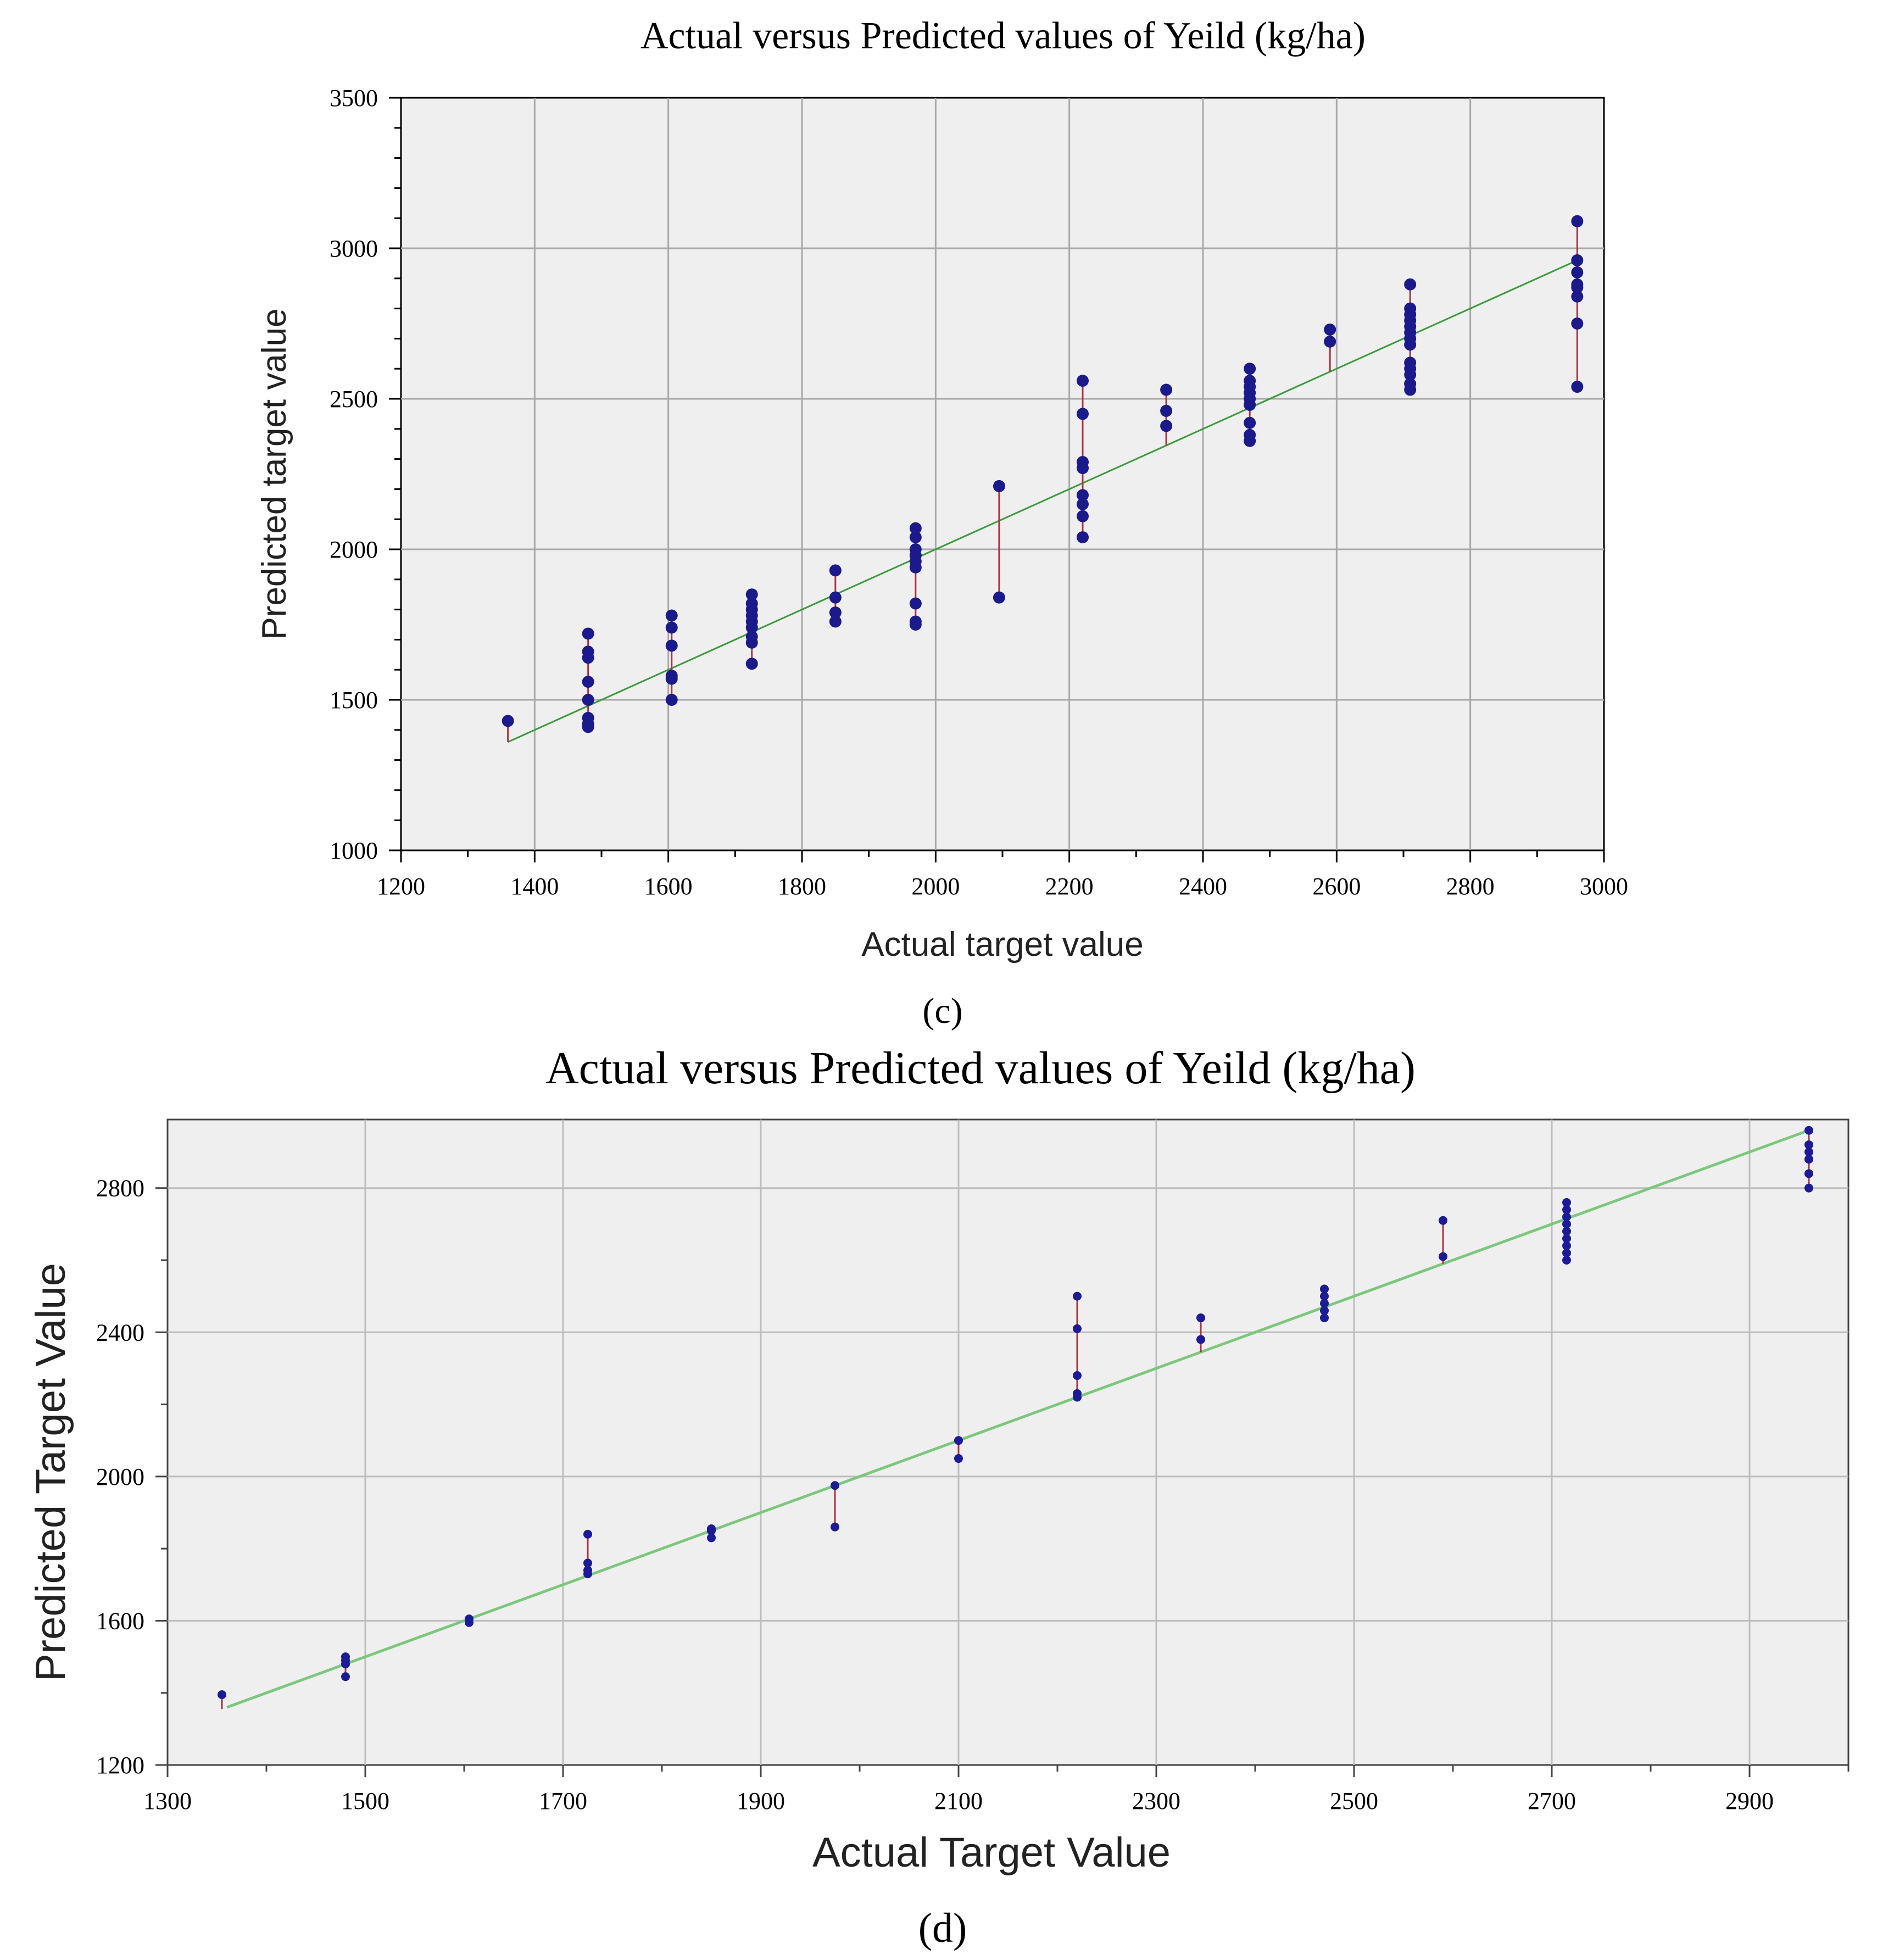 The height and width of the screenshot is (1960, 1894). I want to click on x-tick-label: 2100, so click(958, 1801).